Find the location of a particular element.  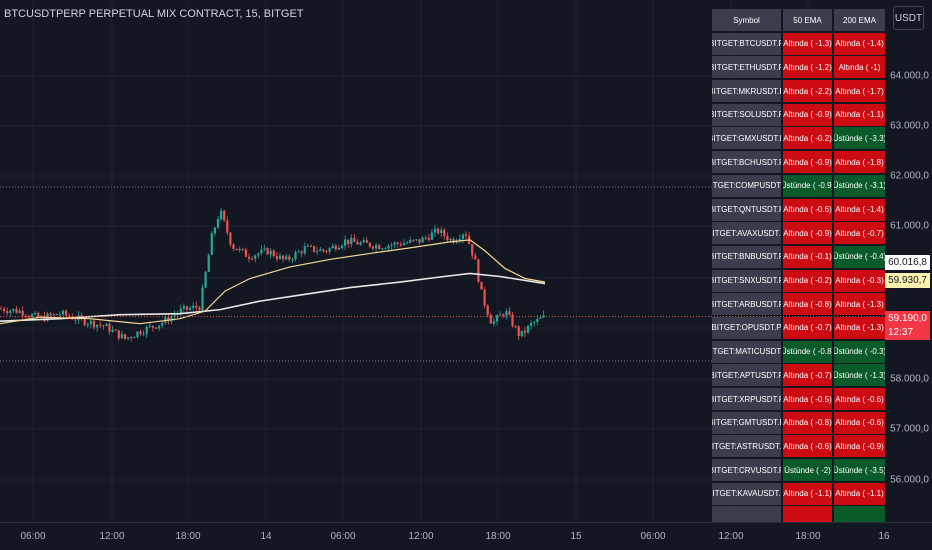

ema50-status-cell: Altında ( -0.8) is located at coordinates (807, 304).